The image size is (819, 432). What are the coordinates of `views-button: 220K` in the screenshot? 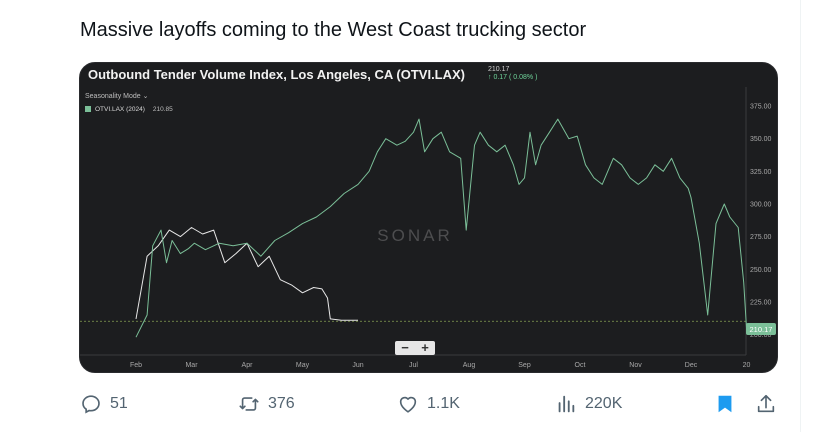 It's located at (588, 404).